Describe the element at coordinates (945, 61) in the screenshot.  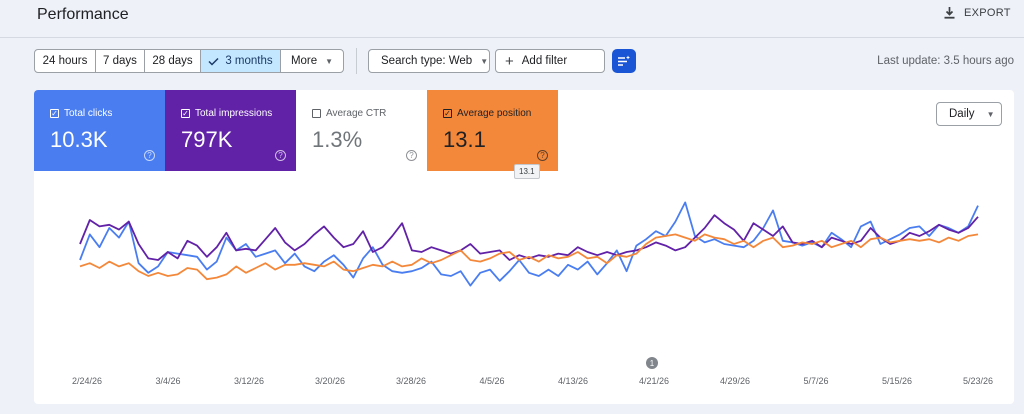
I see `last-update-text: Last update: 3.5 hours ago` at that location.